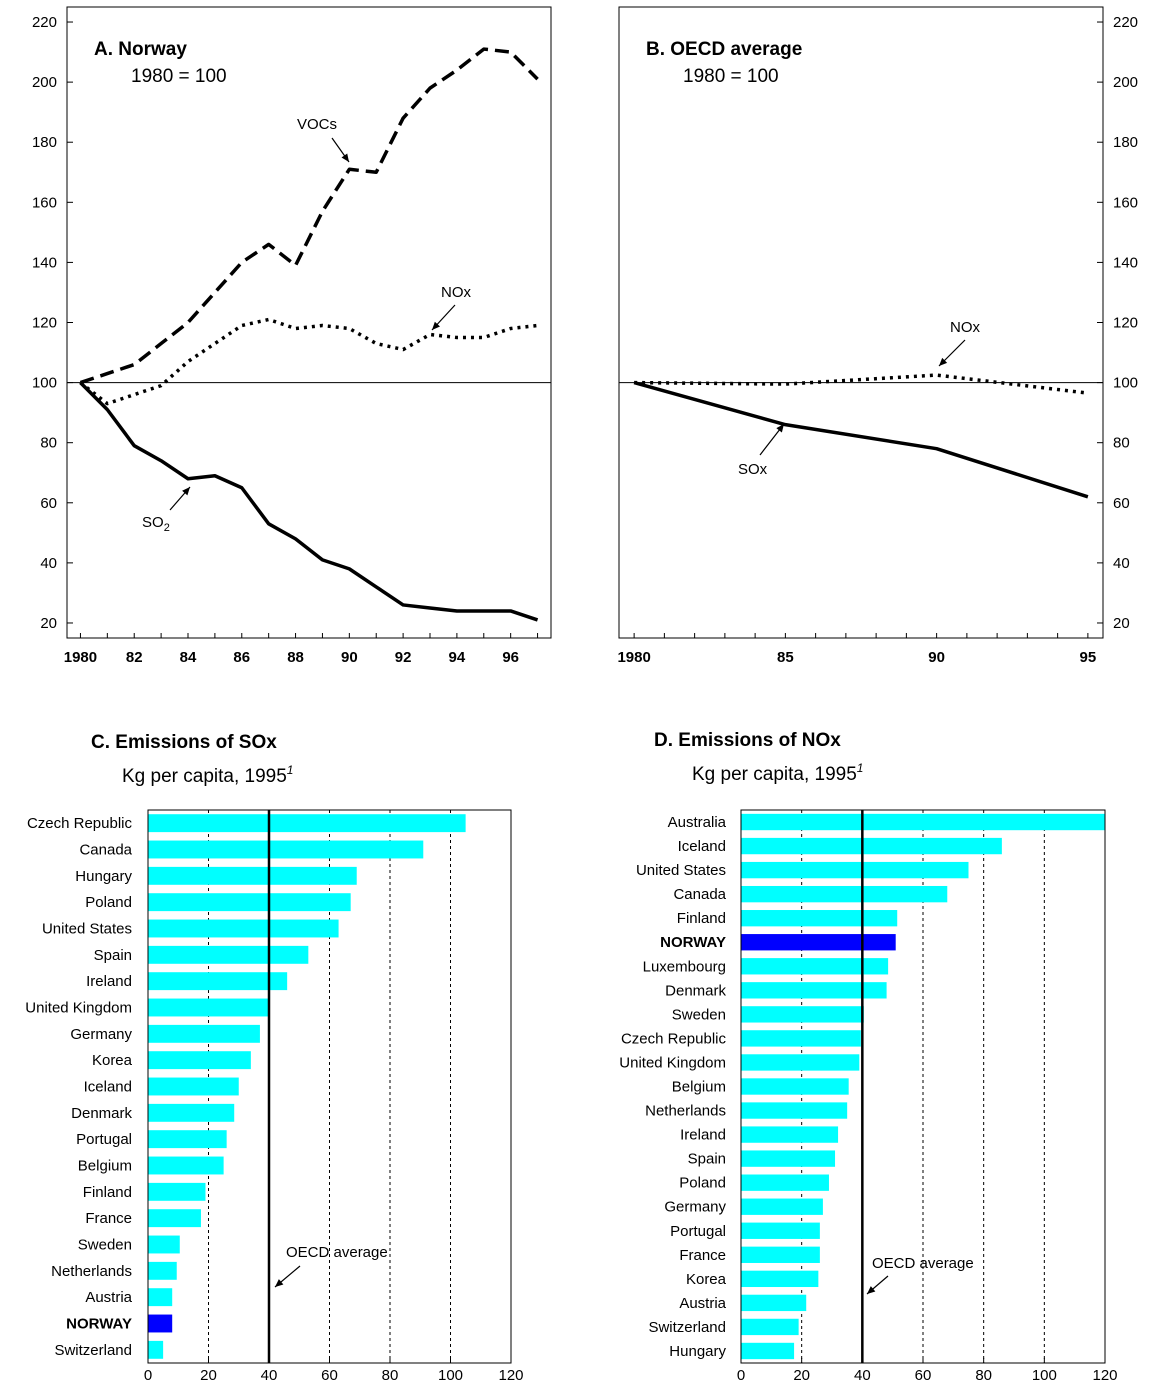 This screenshot has height=1388, width=1152. What do you see at coordinates (871, 1290) in the screenshot?
I see `oecd-average-arrow-head` at bounding box center [871, 1290].